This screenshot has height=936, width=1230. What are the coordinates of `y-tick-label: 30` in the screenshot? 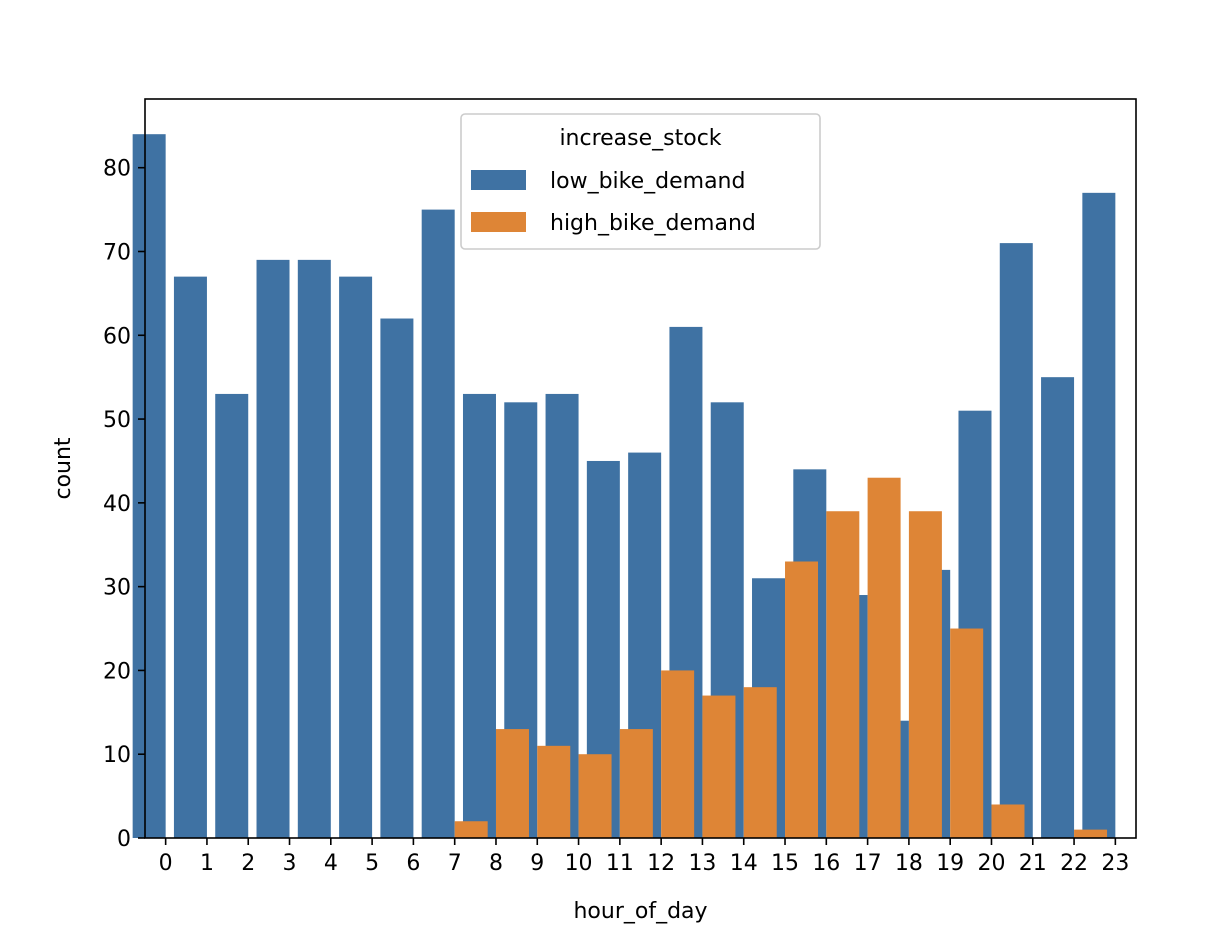 It's located at (117, 588).